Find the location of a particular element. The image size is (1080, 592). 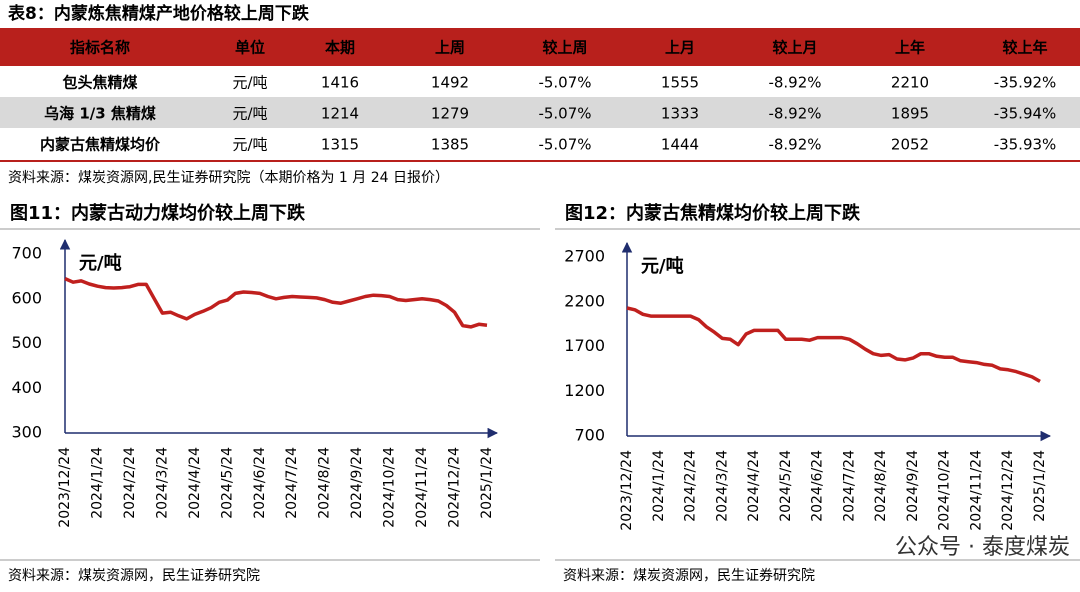

table-header-cell: 本期 is located at coordinates (340, 48).